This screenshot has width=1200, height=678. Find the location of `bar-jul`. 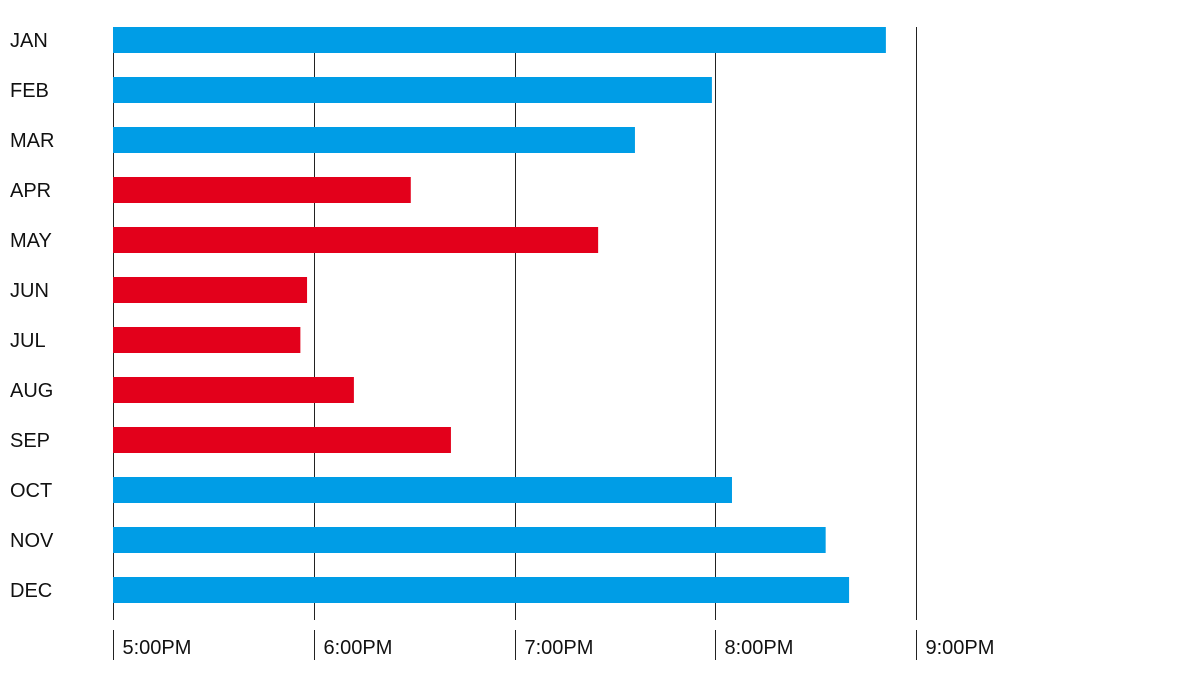

bar-jul is located at coordinates (207, 340).